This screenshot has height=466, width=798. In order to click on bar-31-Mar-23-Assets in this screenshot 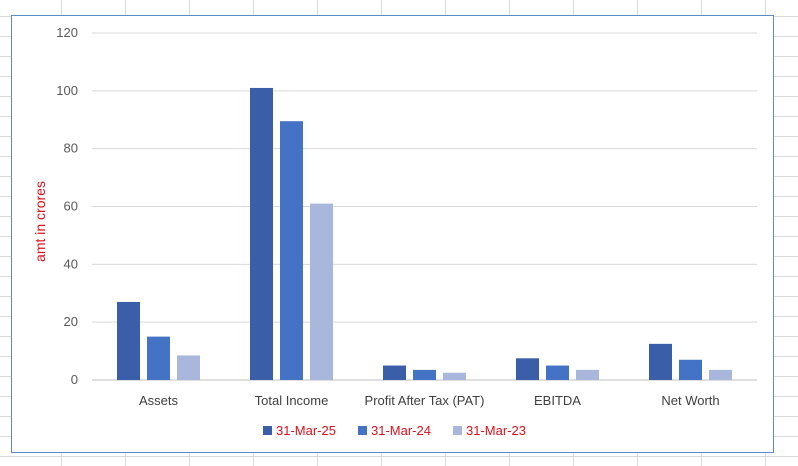, I will do `click(188, 367)`.